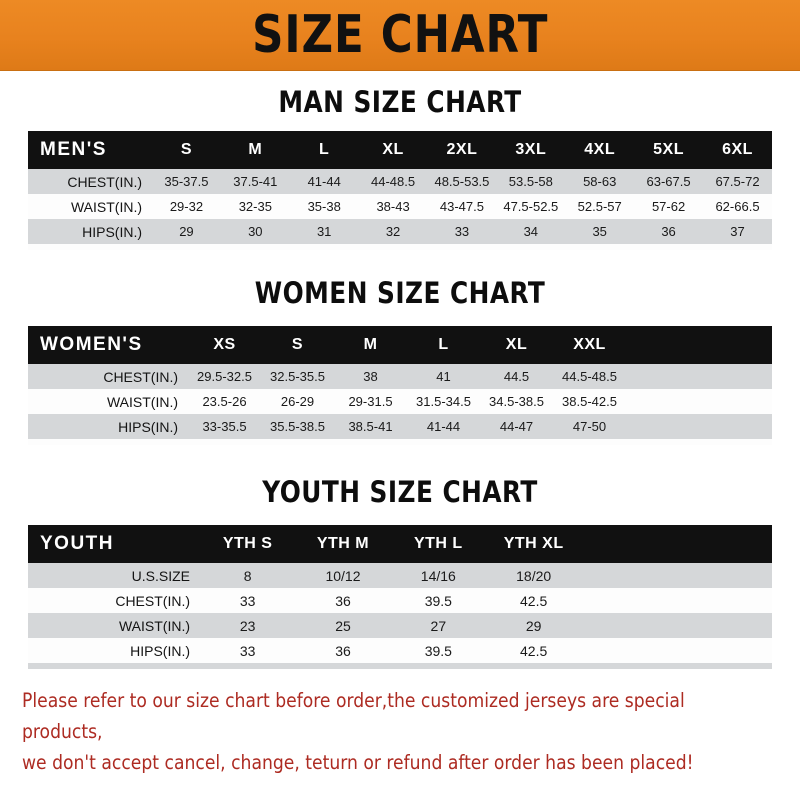  I want to click on men-row-label-0: CHEST(IN.), so click(104, 181).